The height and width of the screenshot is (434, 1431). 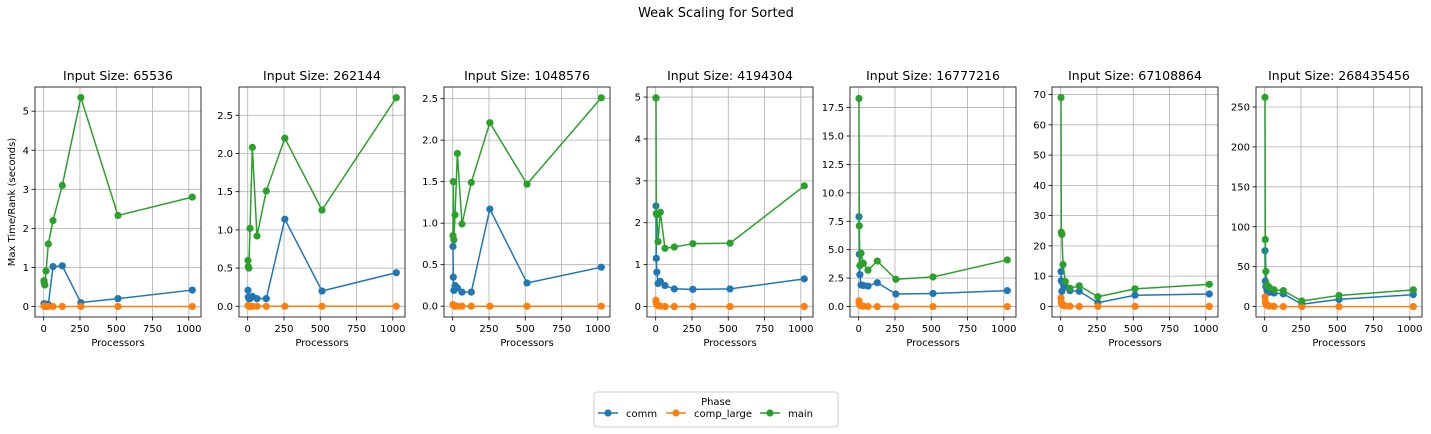 I want to click on y-tick-label: 12.5, so click(x=833, y=165).